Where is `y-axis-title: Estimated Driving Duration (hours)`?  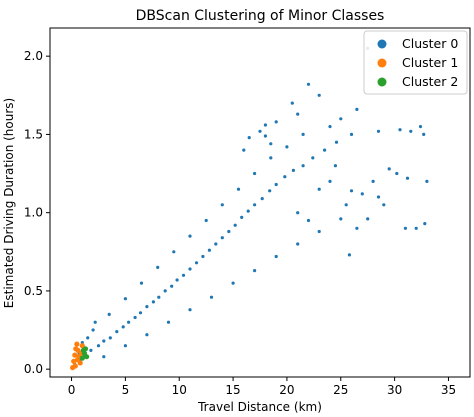
y-axis-title: Estimated Driving Duration (hours) is located at coordinates (9, 203).